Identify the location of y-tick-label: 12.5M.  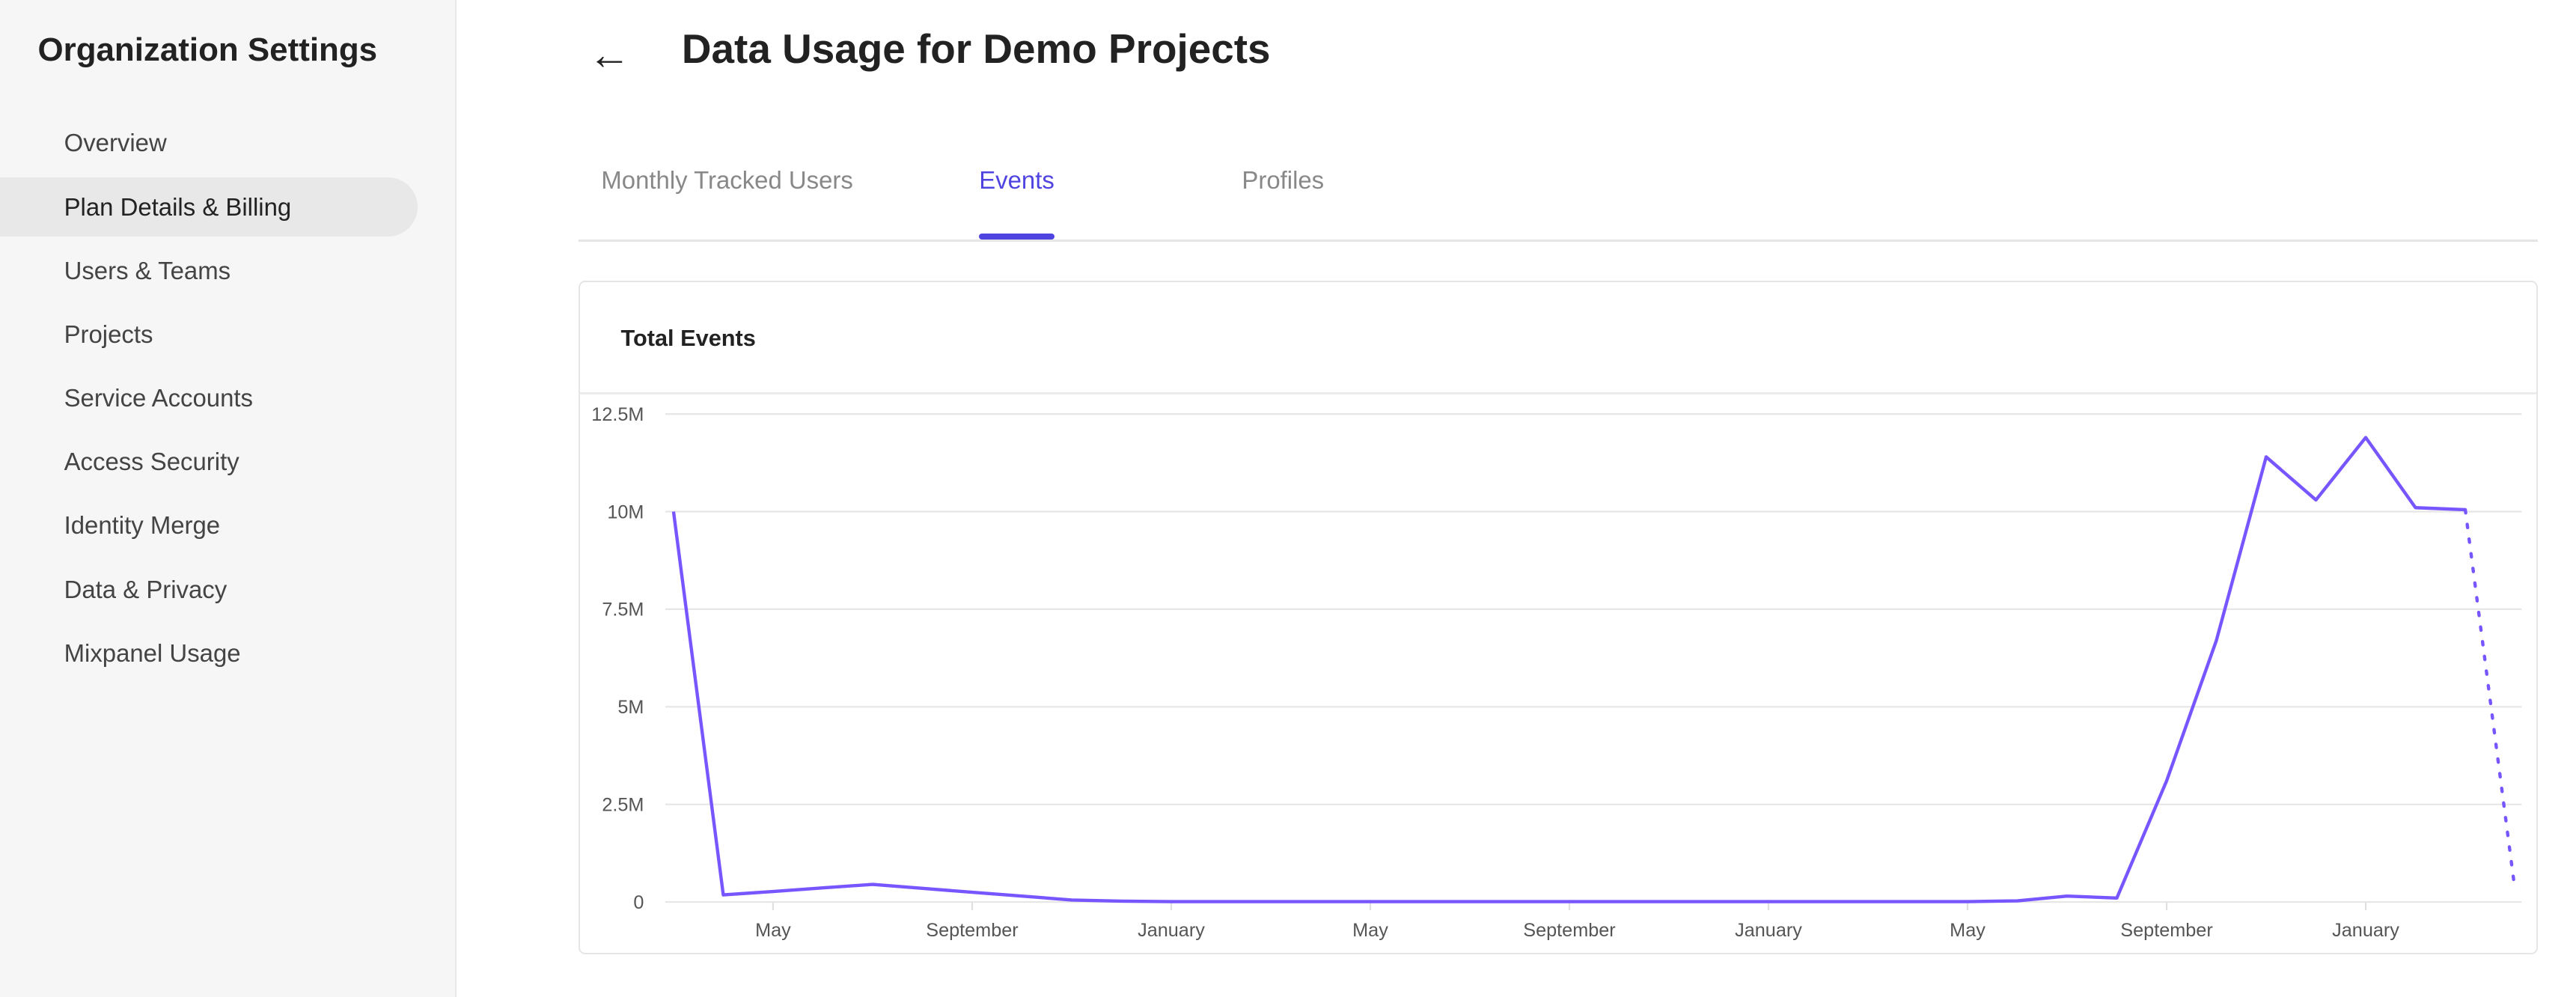
(617, 414).